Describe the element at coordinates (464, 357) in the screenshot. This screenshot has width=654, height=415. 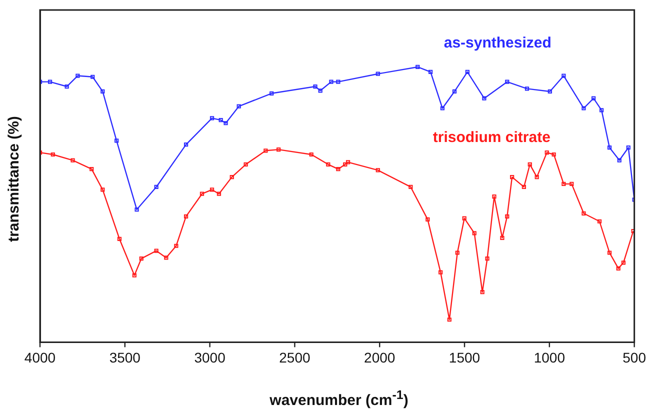
I see `x-tick-label: 1500` at that location.